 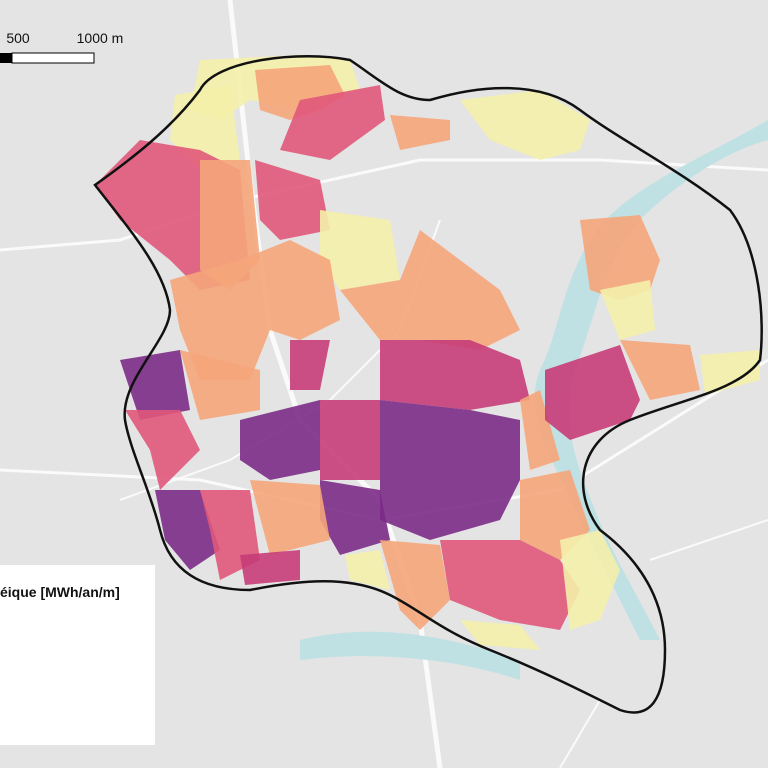 What do you see at coordinates (384, 205) in the screenshot?
I see `road` at bounding box center [384, 205].